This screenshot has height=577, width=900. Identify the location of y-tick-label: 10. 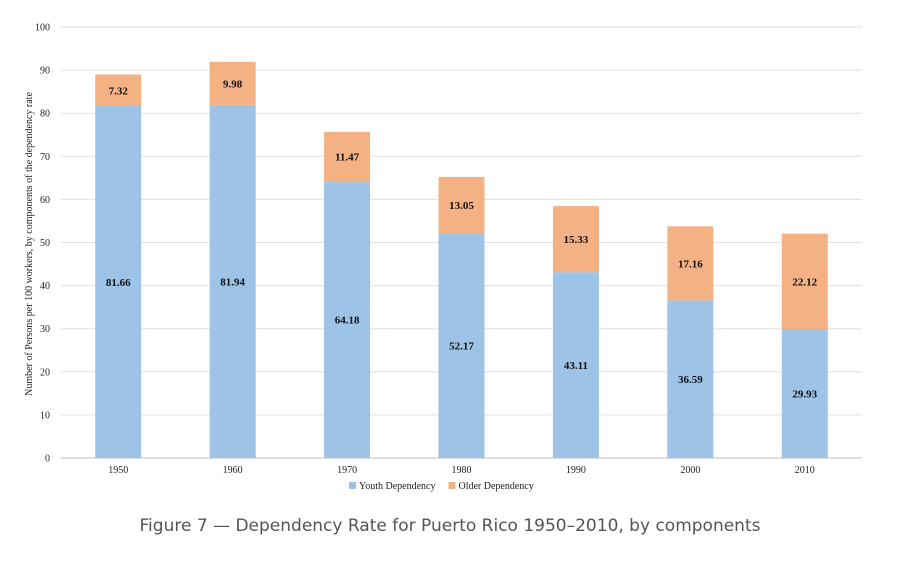
(45, 415).